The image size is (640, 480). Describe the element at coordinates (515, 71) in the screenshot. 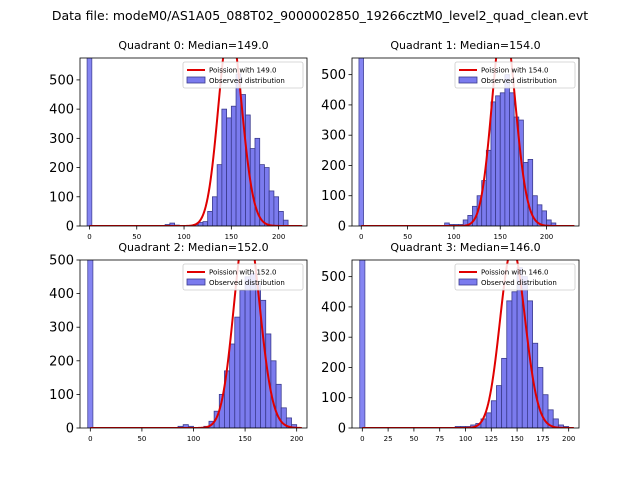

I see `legend-poisson-label: Poission with 154.0` at that location.